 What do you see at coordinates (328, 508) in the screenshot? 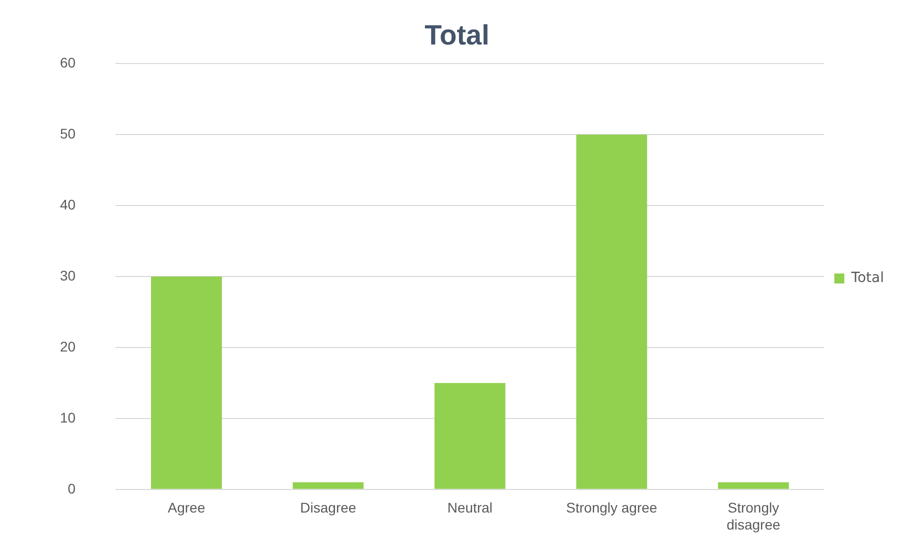
I see `x-tick-label: Disagree` at bounding box center [328, 508].